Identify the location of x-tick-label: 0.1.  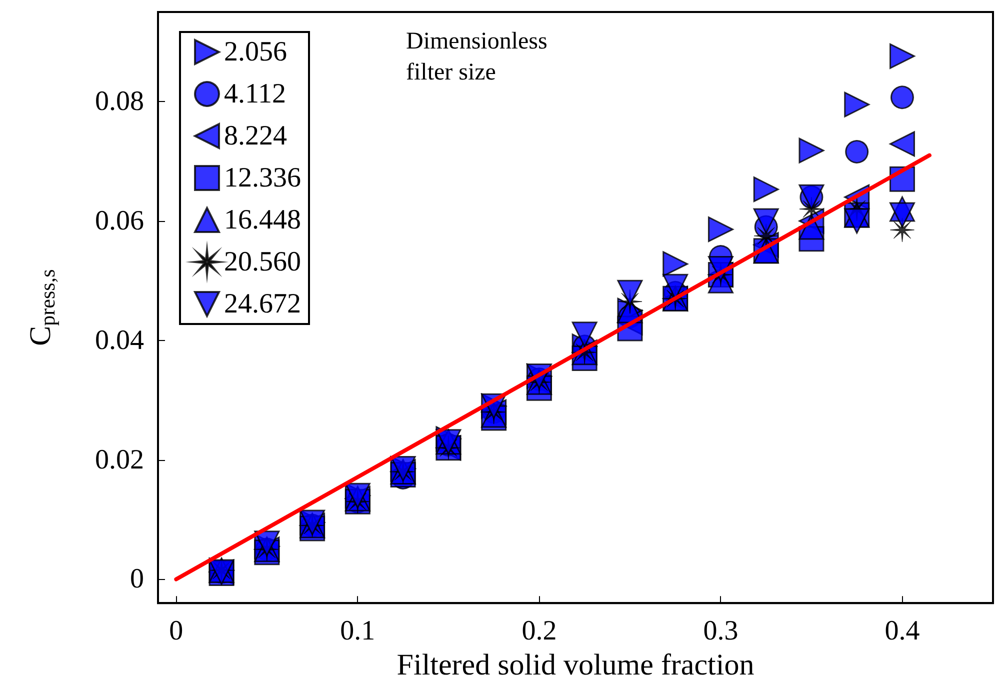
(358, 631).